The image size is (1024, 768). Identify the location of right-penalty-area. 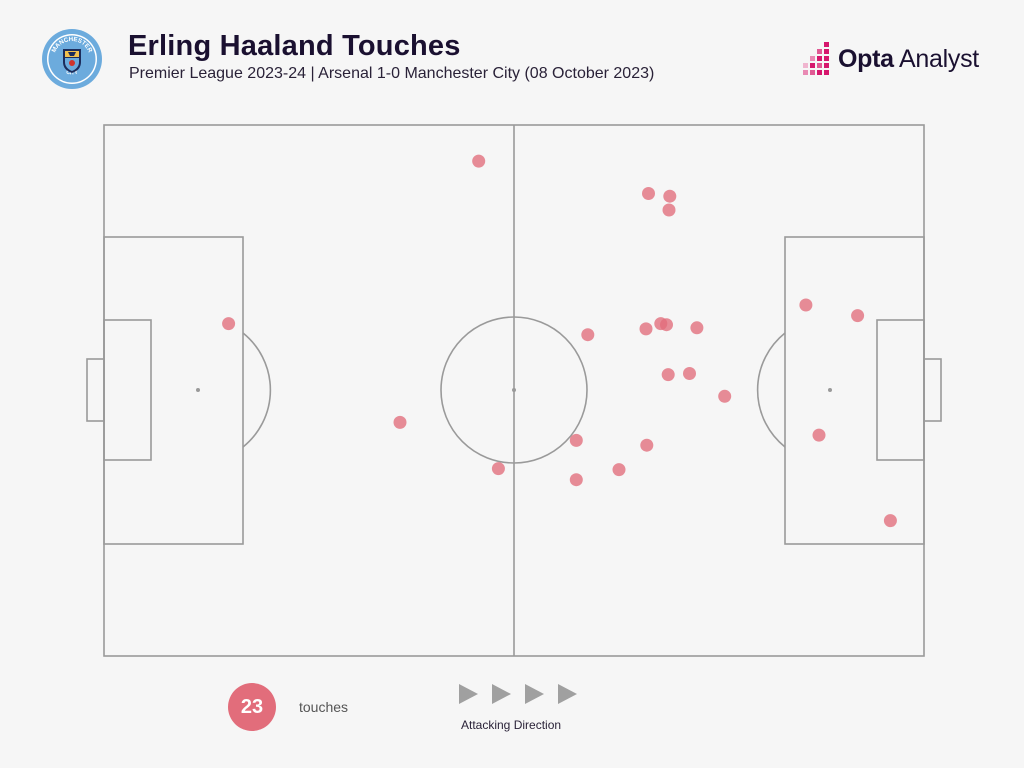
(854, 390).